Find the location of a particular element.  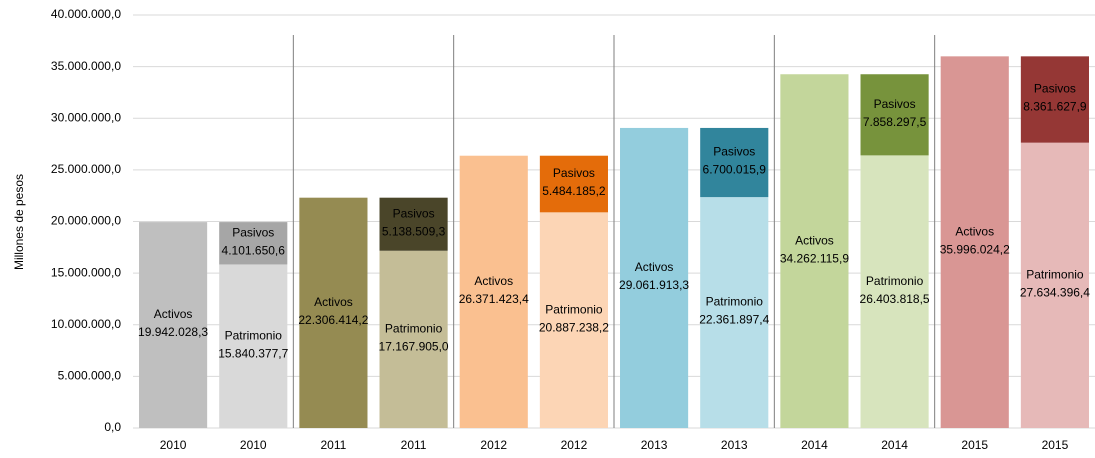

bar-value-label: 22.306.414,2 is located at coordinates (333, 320).